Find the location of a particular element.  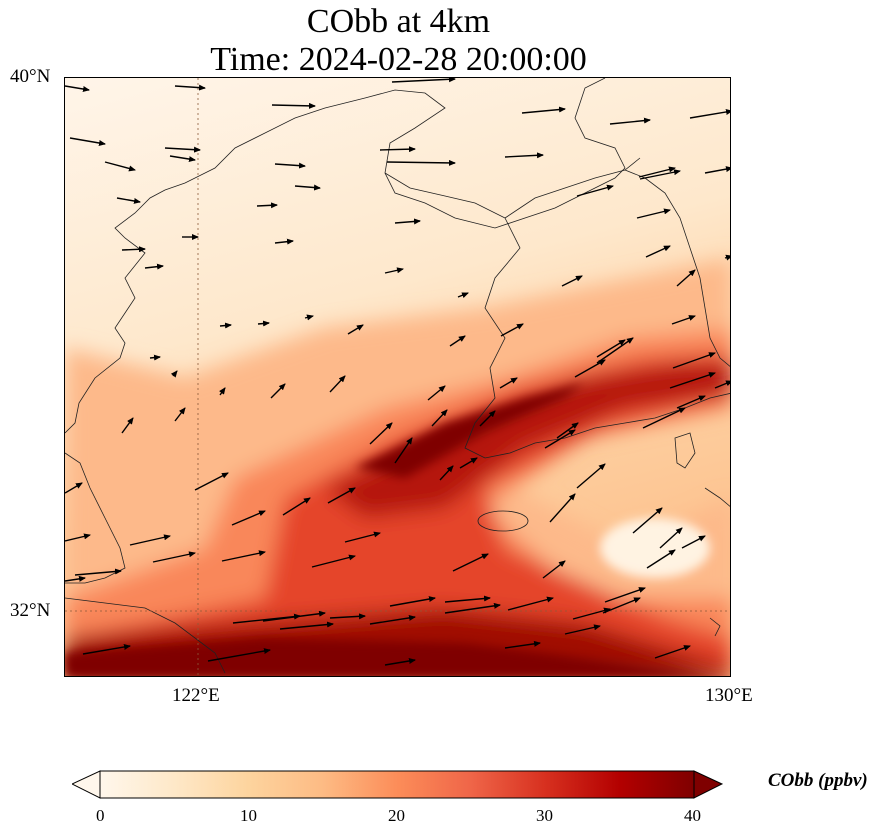

colorbar-extend-high is located at coordinates (708, 784).